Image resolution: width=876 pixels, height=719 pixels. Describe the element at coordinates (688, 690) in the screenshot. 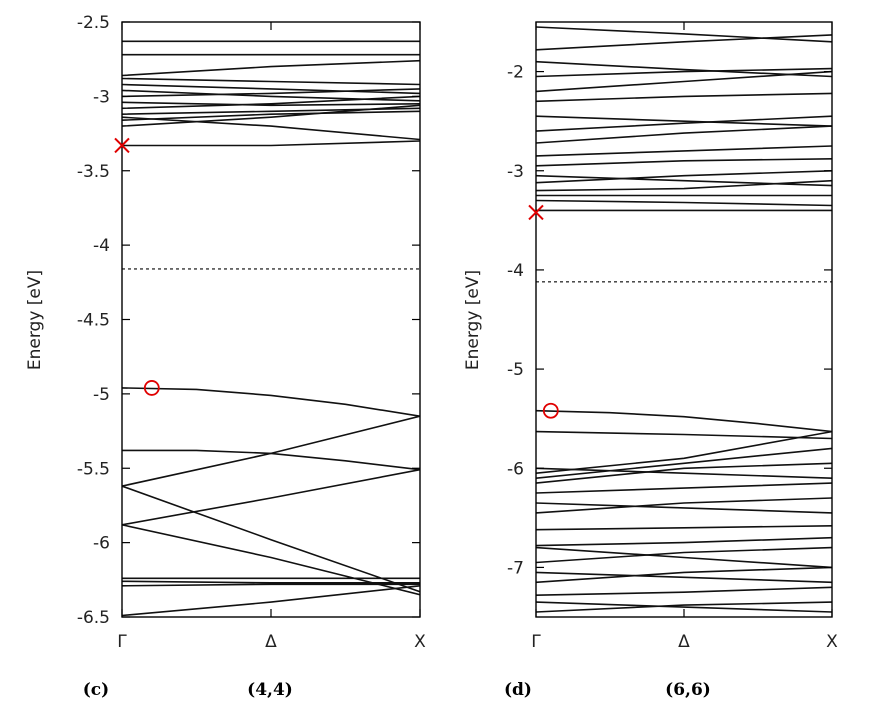

I see `panel-title: (6,6)` at that location.